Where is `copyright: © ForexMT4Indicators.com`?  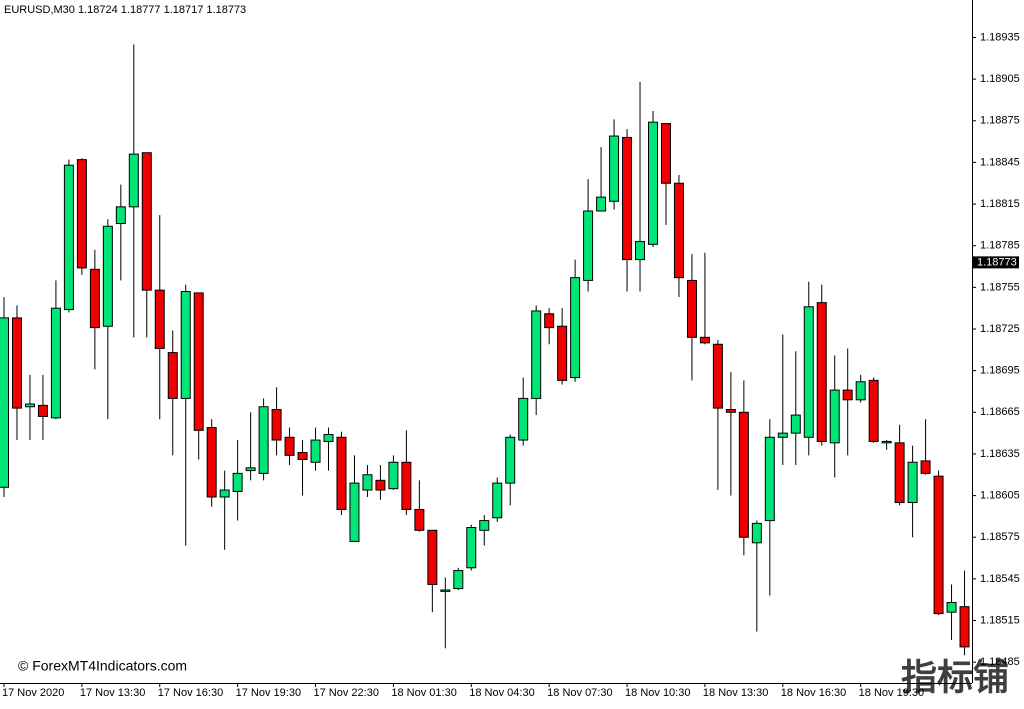
copyright: © ForexMT4Indicators.com is located at coordinates (102, 666).